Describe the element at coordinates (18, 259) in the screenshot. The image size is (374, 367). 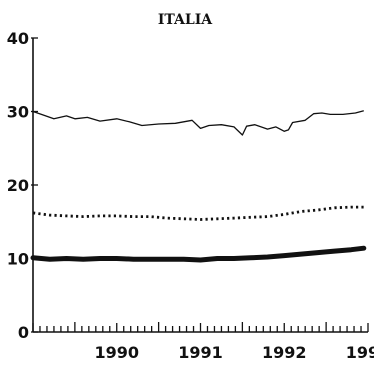
I see `y-tick-label-10: 10` at that location.